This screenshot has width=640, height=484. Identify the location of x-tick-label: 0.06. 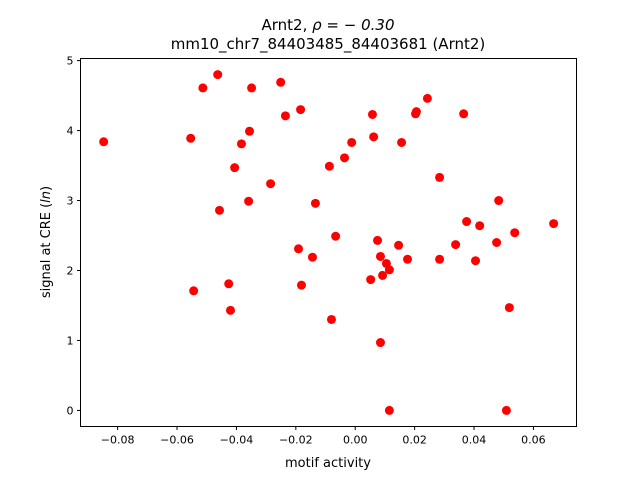
(533, 440).